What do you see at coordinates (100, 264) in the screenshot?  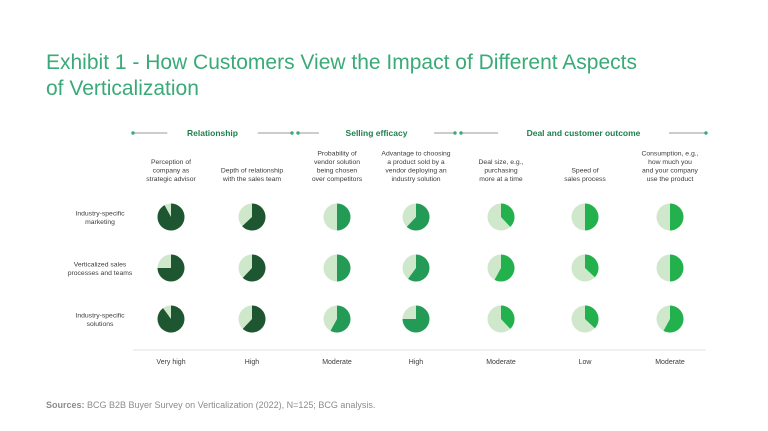 I see `row-label: Verticalized sales` at bounding box center [100, 264].